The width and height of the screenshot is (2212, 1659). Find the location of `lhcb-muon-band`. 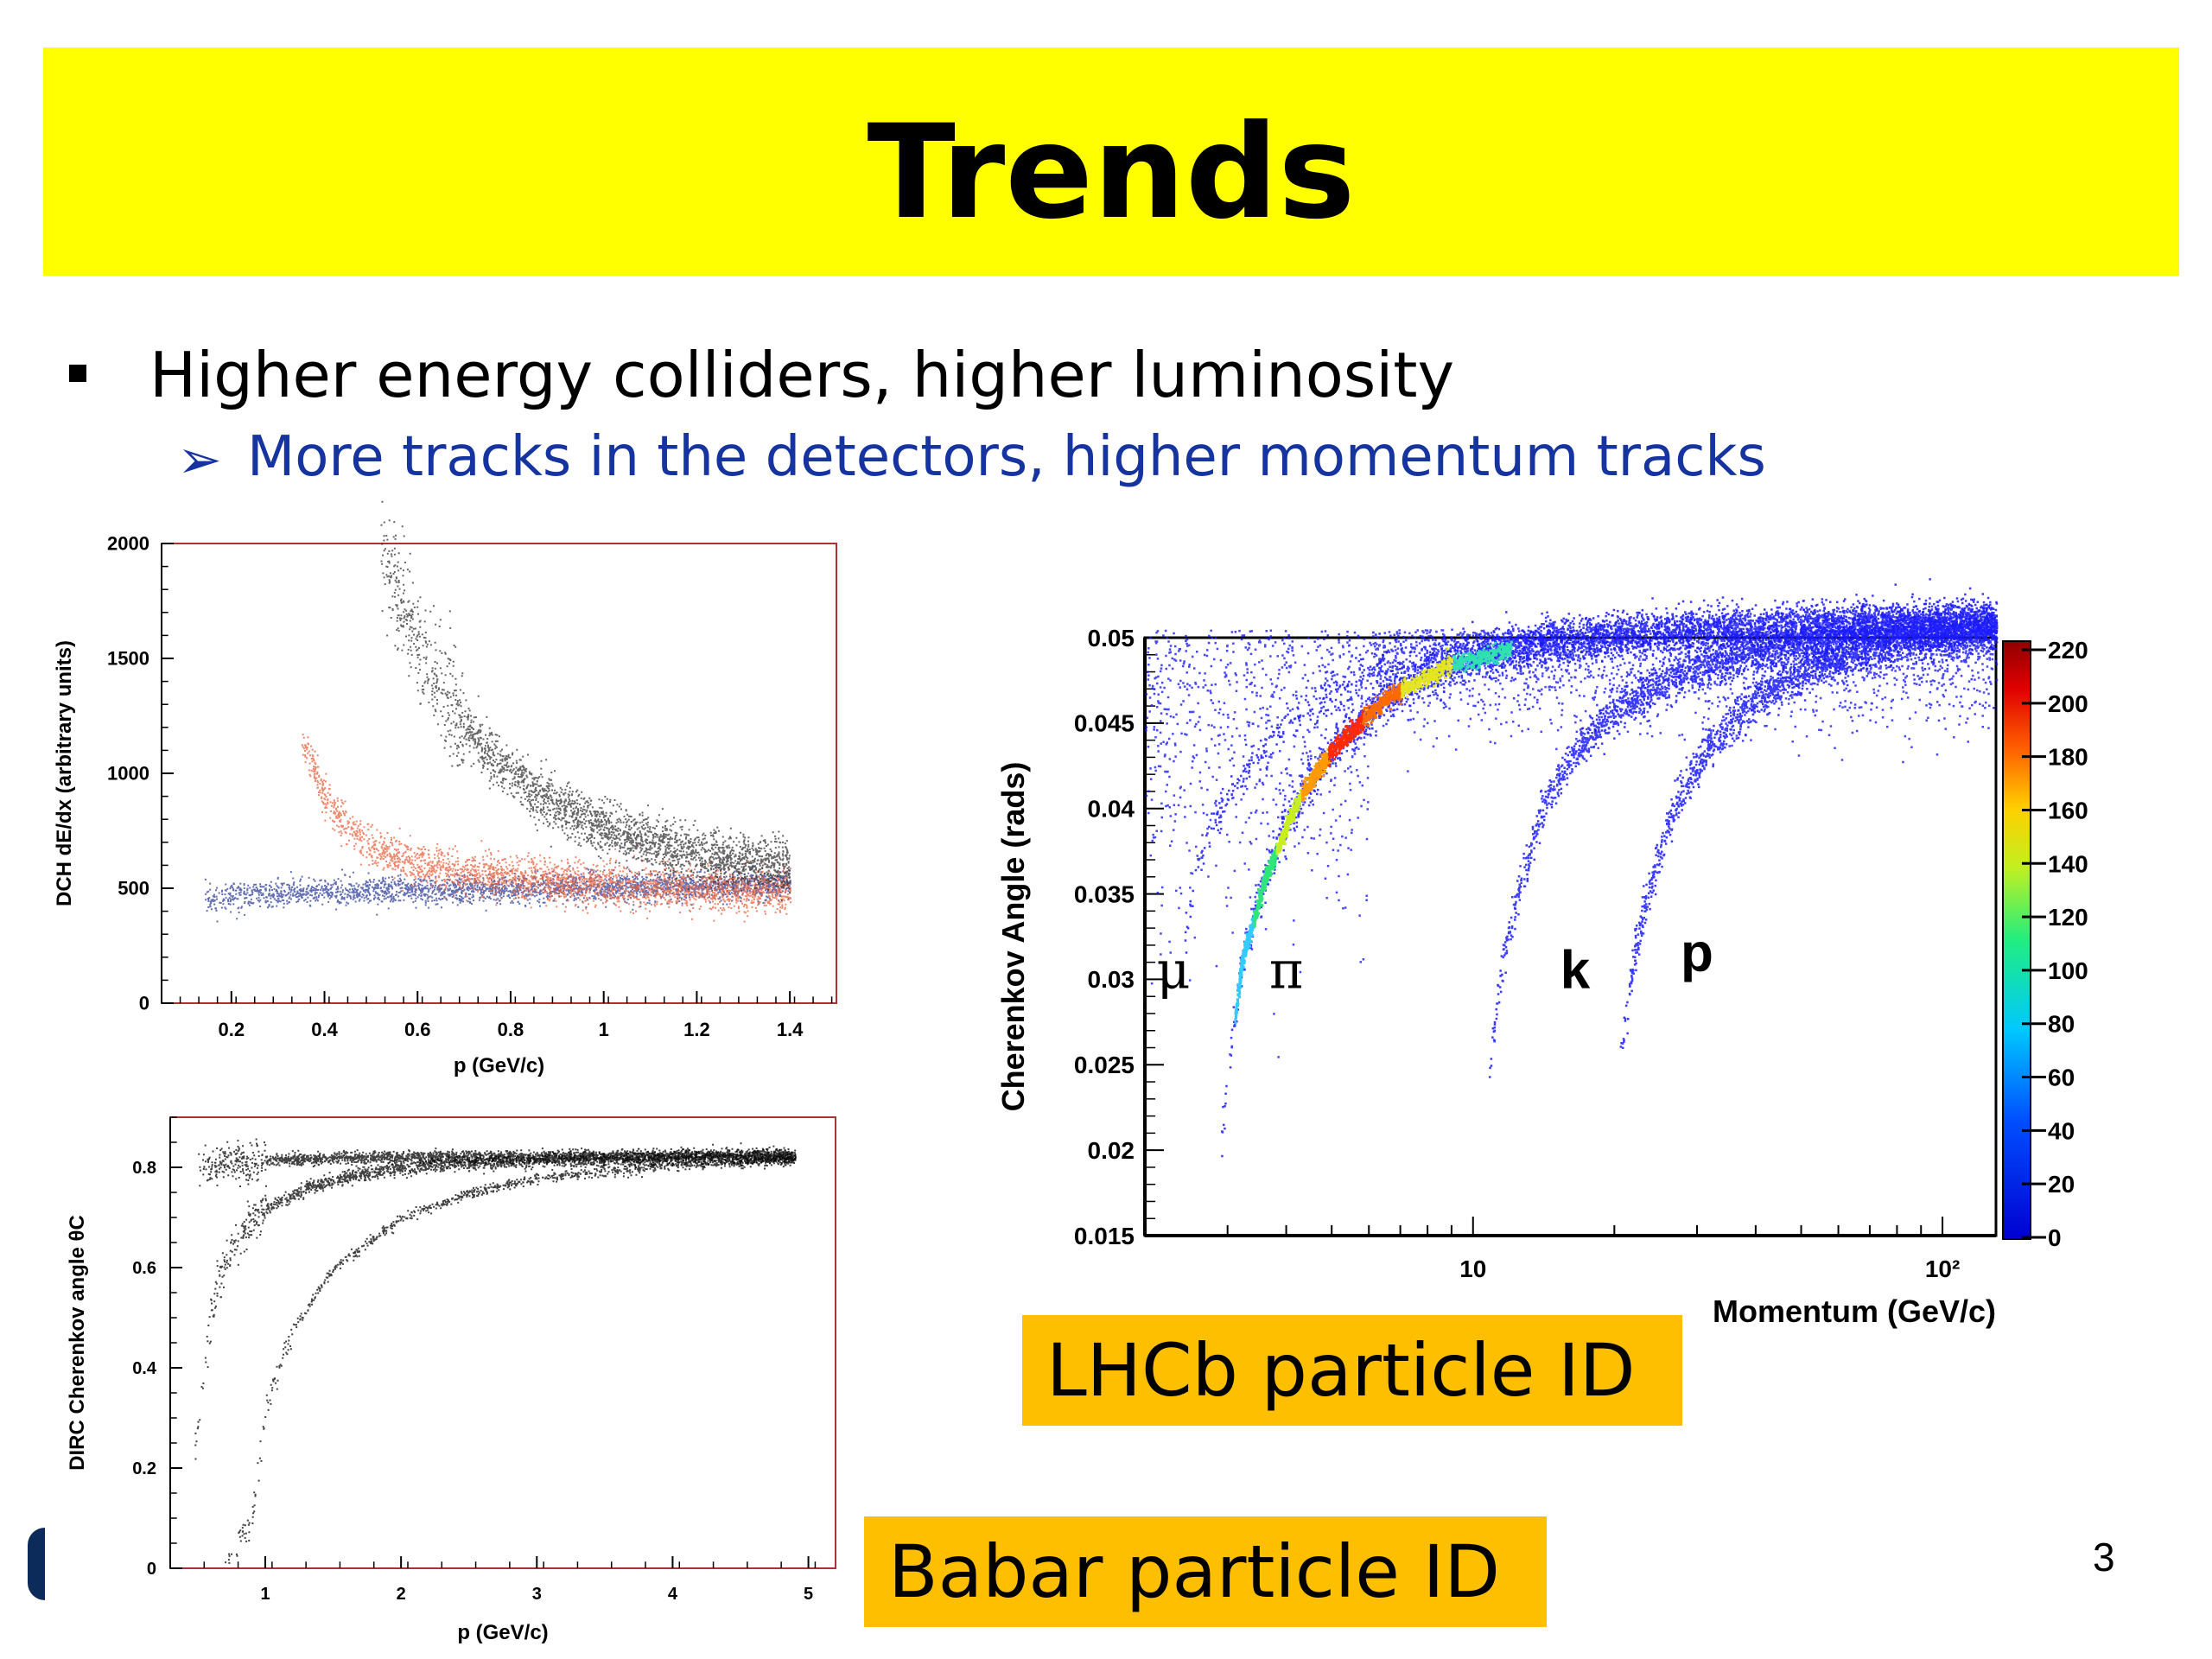

lhcb-muon-band is located at coordinates (1564, 775).